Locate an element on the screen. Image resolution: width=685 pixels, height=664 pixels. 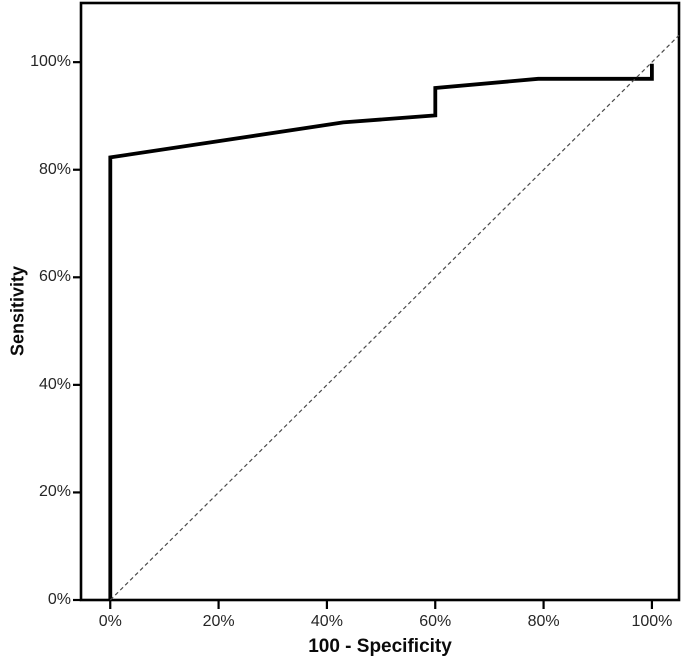
y-tick-label: 60% is located at coordinates (54, 277).